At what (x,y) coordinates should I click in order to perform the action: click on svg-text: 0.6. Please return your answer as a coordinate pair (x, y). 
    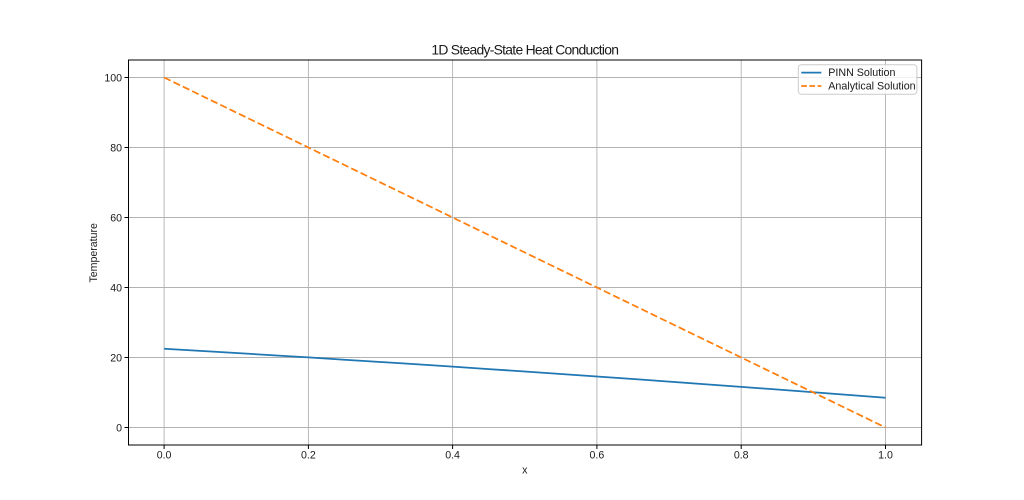
    Looking at the image, I should click on (597, 456).